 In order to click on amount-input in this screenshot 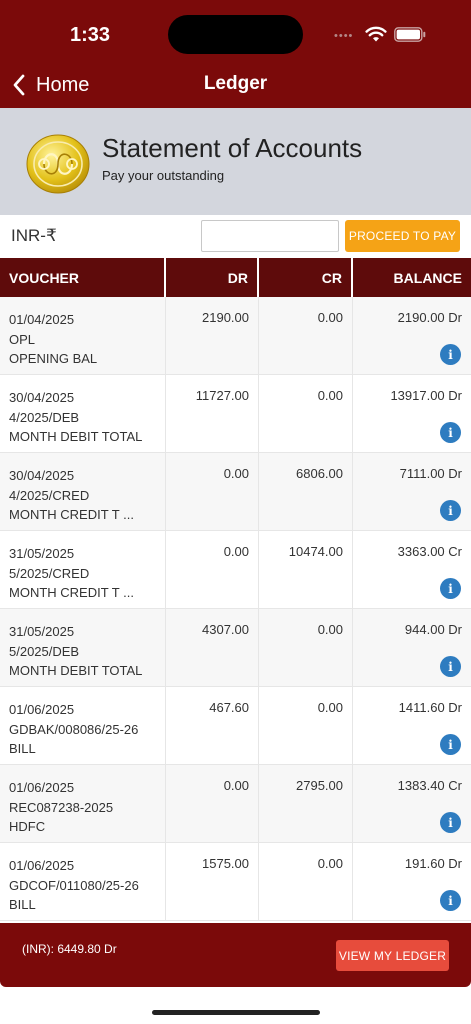, I will do `click(270, 236)`.